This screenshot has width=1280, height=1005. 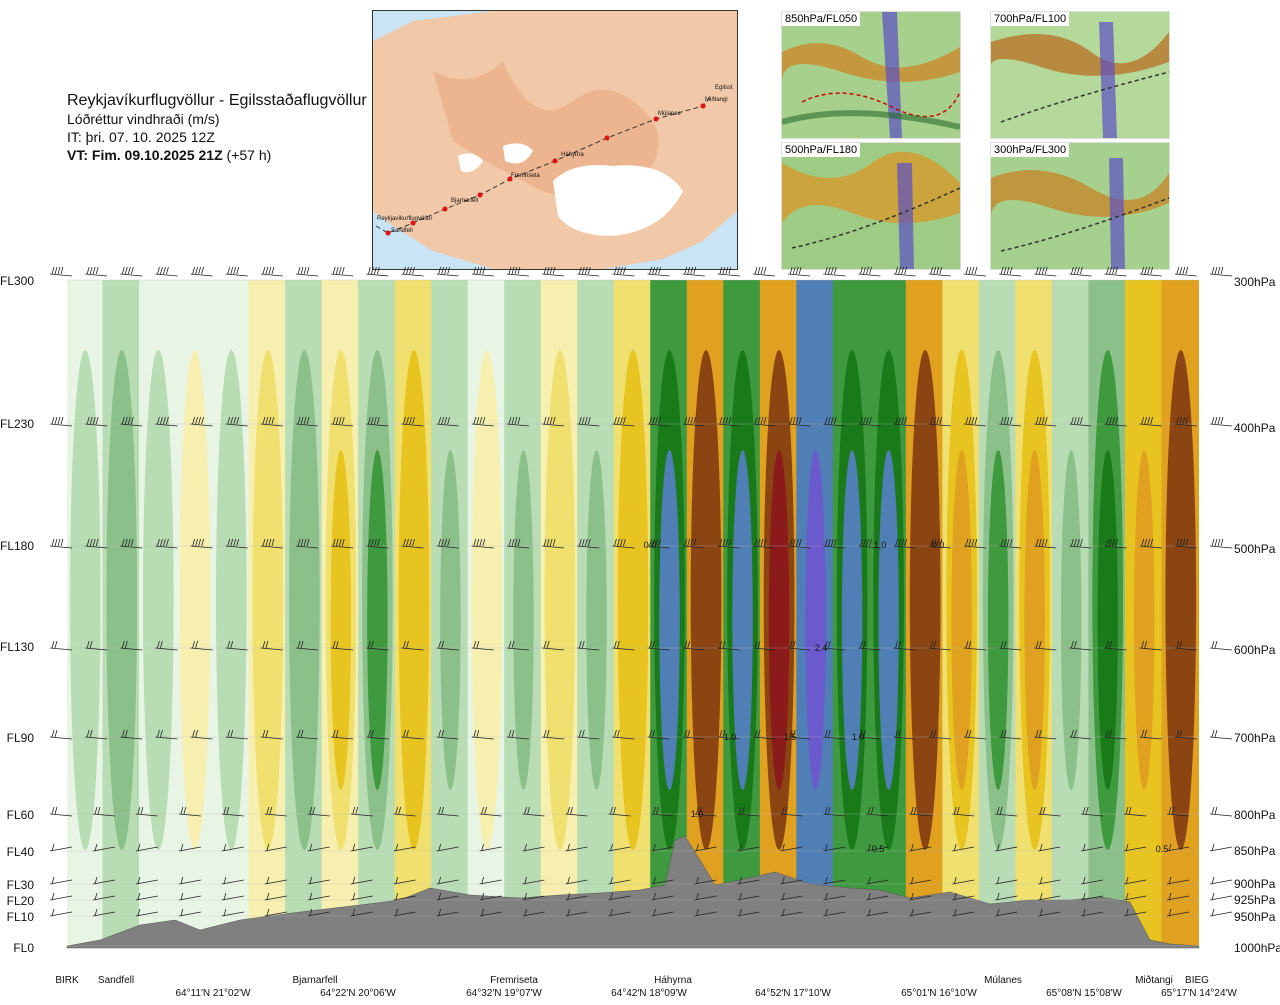 What do you see at coordinates (213, 993) in the screenshot?
I see `coordinate-label: 64°11'N 21°02'W` at bounding box center [213, 993].